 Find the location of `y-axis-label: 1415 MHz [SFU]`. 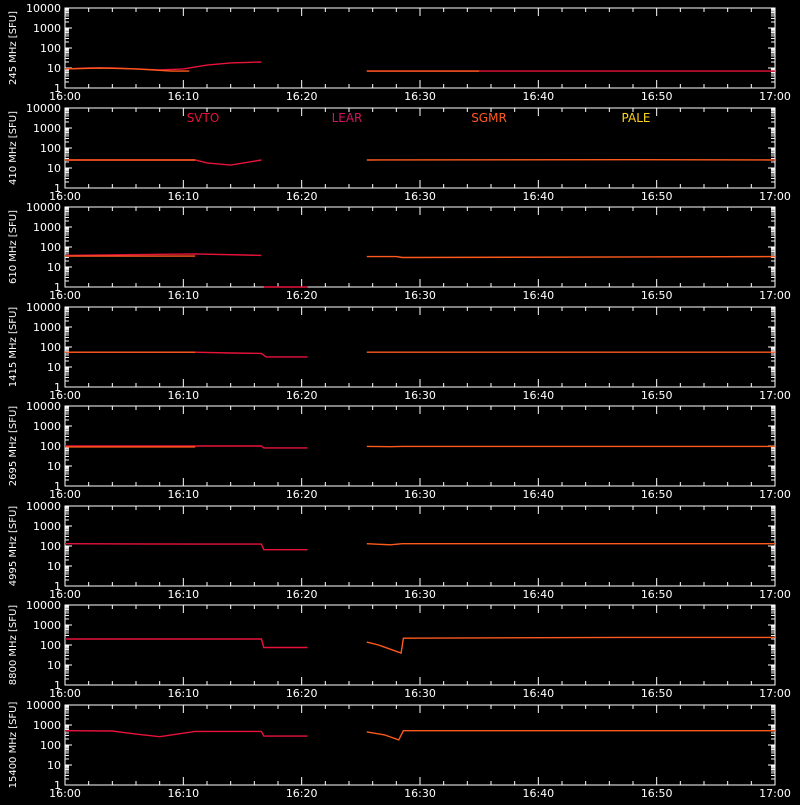

y-axis-label: 1415 MHz [SFU] is located at coordinates (13, 347).